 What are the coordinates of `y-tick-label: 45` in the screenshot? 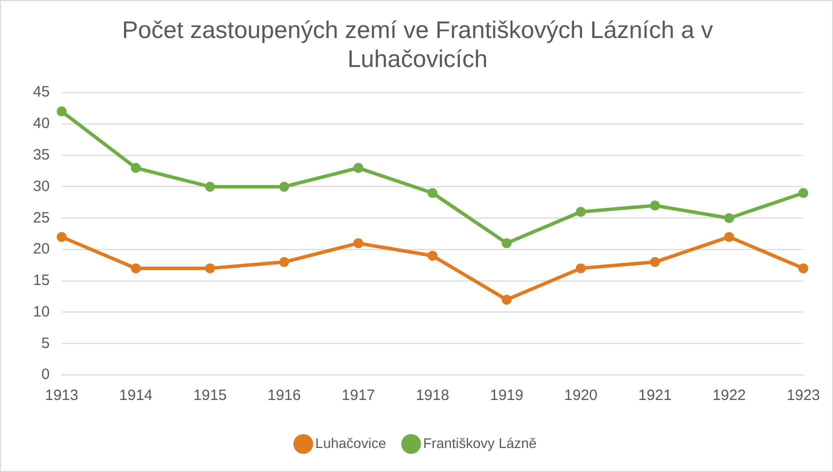 It's located at (41, 92).